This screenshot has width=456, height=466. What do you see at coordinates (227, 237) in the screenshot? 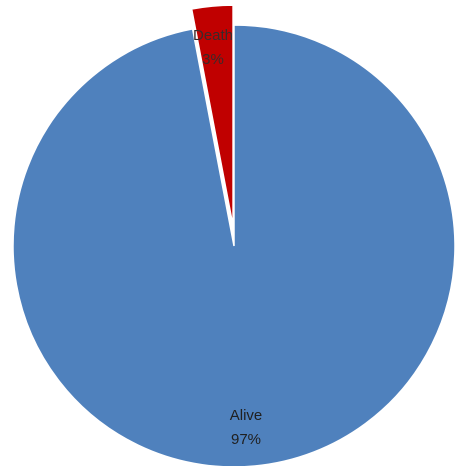
I see `pie-labels: Alive 97% Death 3%` at bounding box center [227, 237].